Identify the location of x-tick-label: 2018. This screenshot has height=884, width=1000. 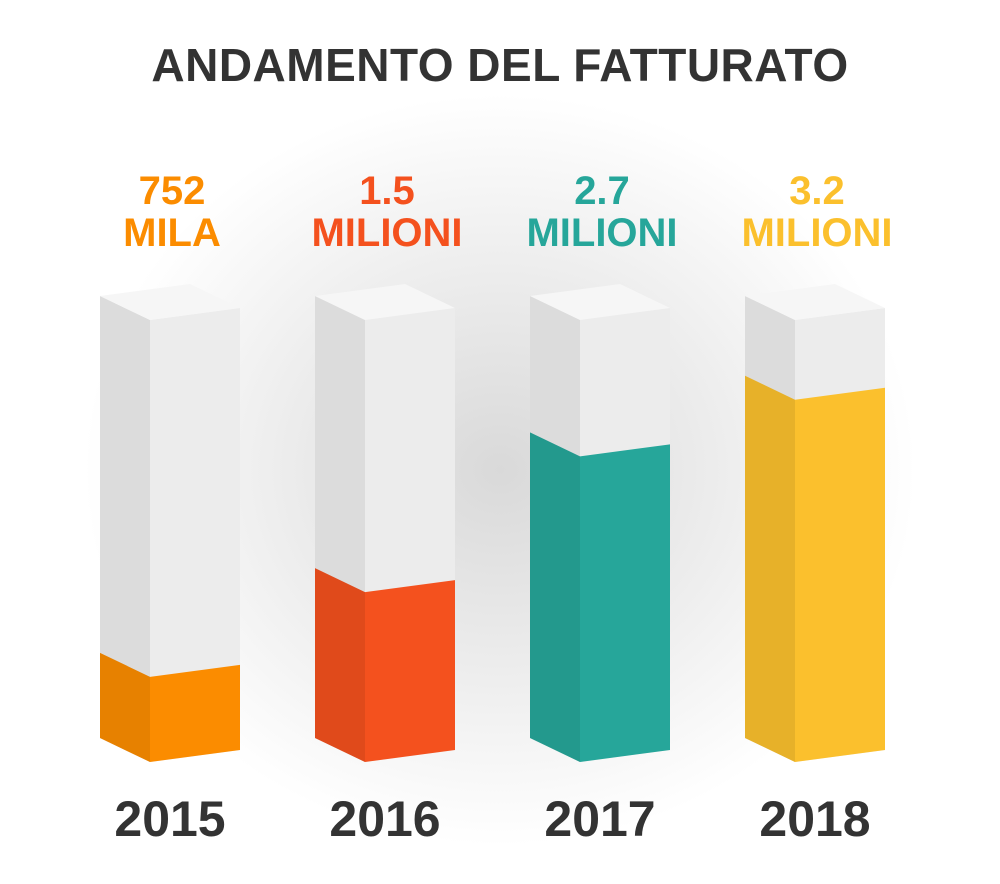
(815, 819).